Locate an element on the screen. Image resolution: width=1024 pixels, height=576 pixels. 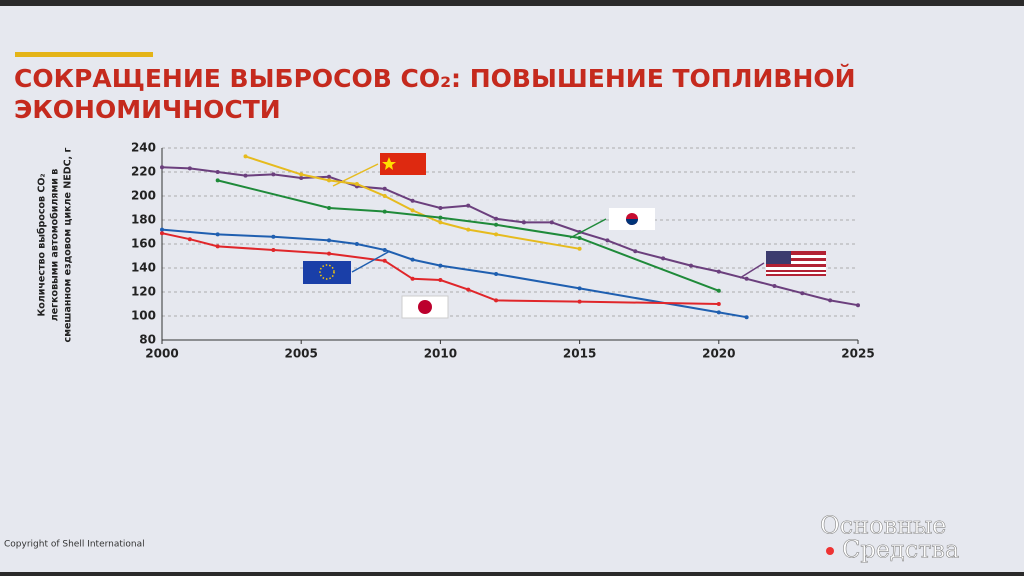
y-tick-label: 180 is located at coordinates (143, 220).